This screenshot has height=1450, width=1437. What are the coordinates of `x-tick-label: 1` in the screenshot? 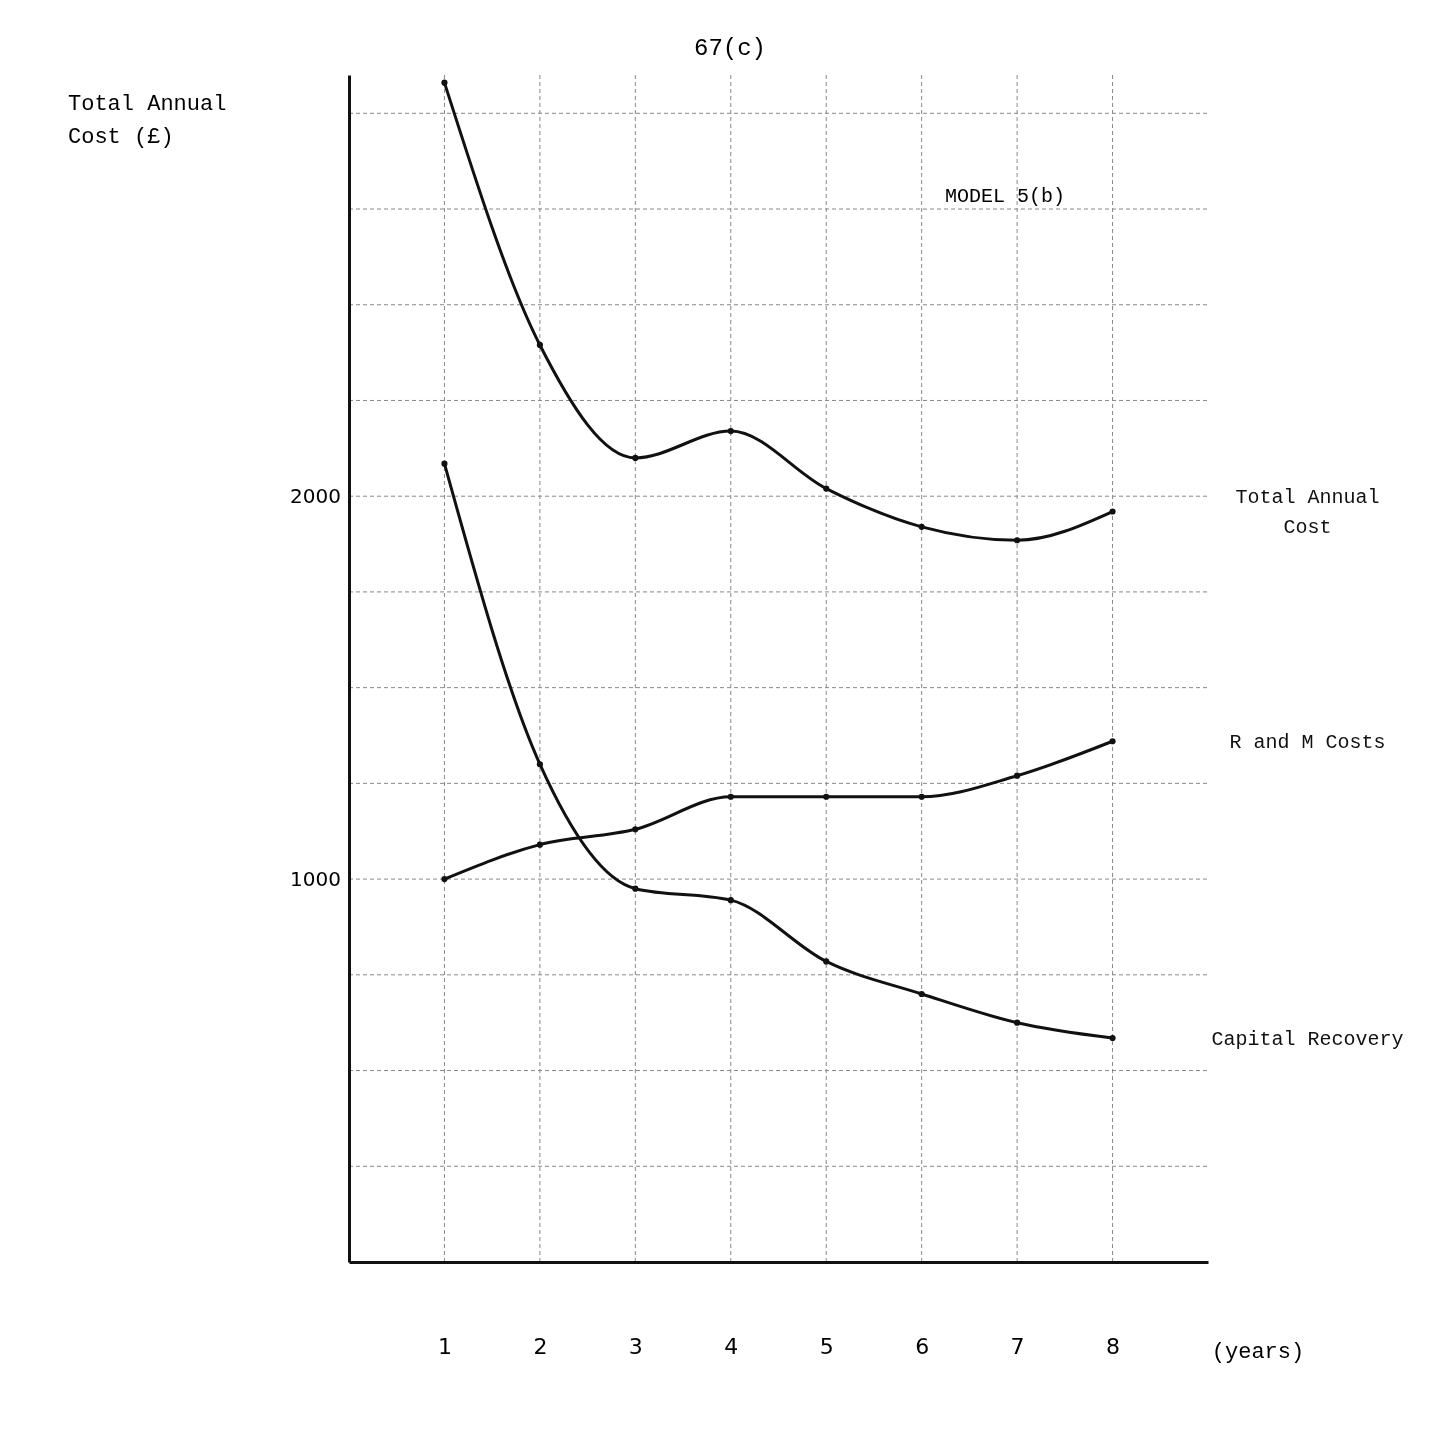 It's located at (444, 1346).